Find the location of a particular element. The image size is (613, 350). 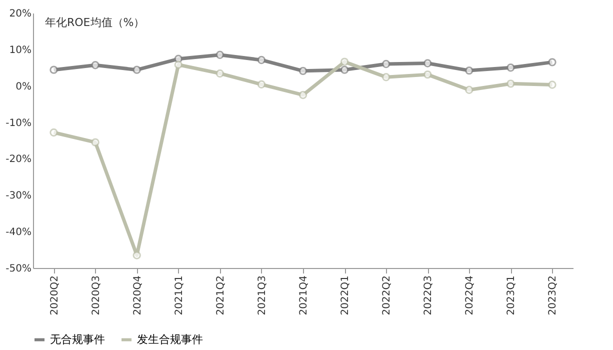

x-tick-label: 2023Q2 is located at coordinates (553, 296).